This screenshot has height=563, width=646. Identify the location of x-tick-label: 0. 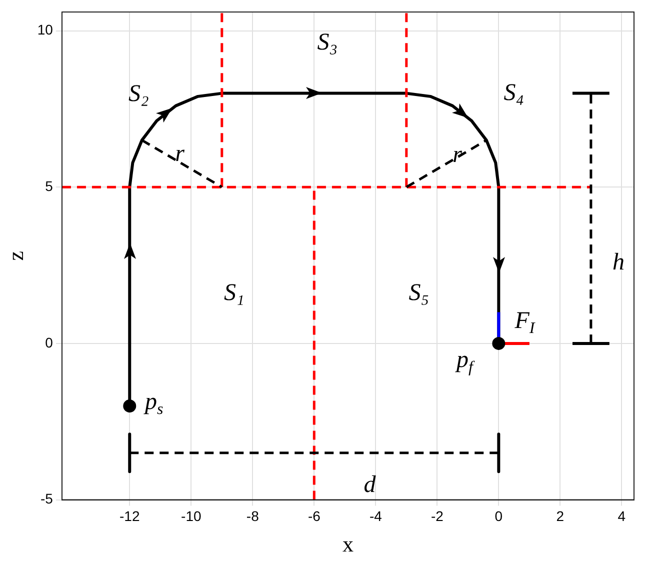
(498, 516).